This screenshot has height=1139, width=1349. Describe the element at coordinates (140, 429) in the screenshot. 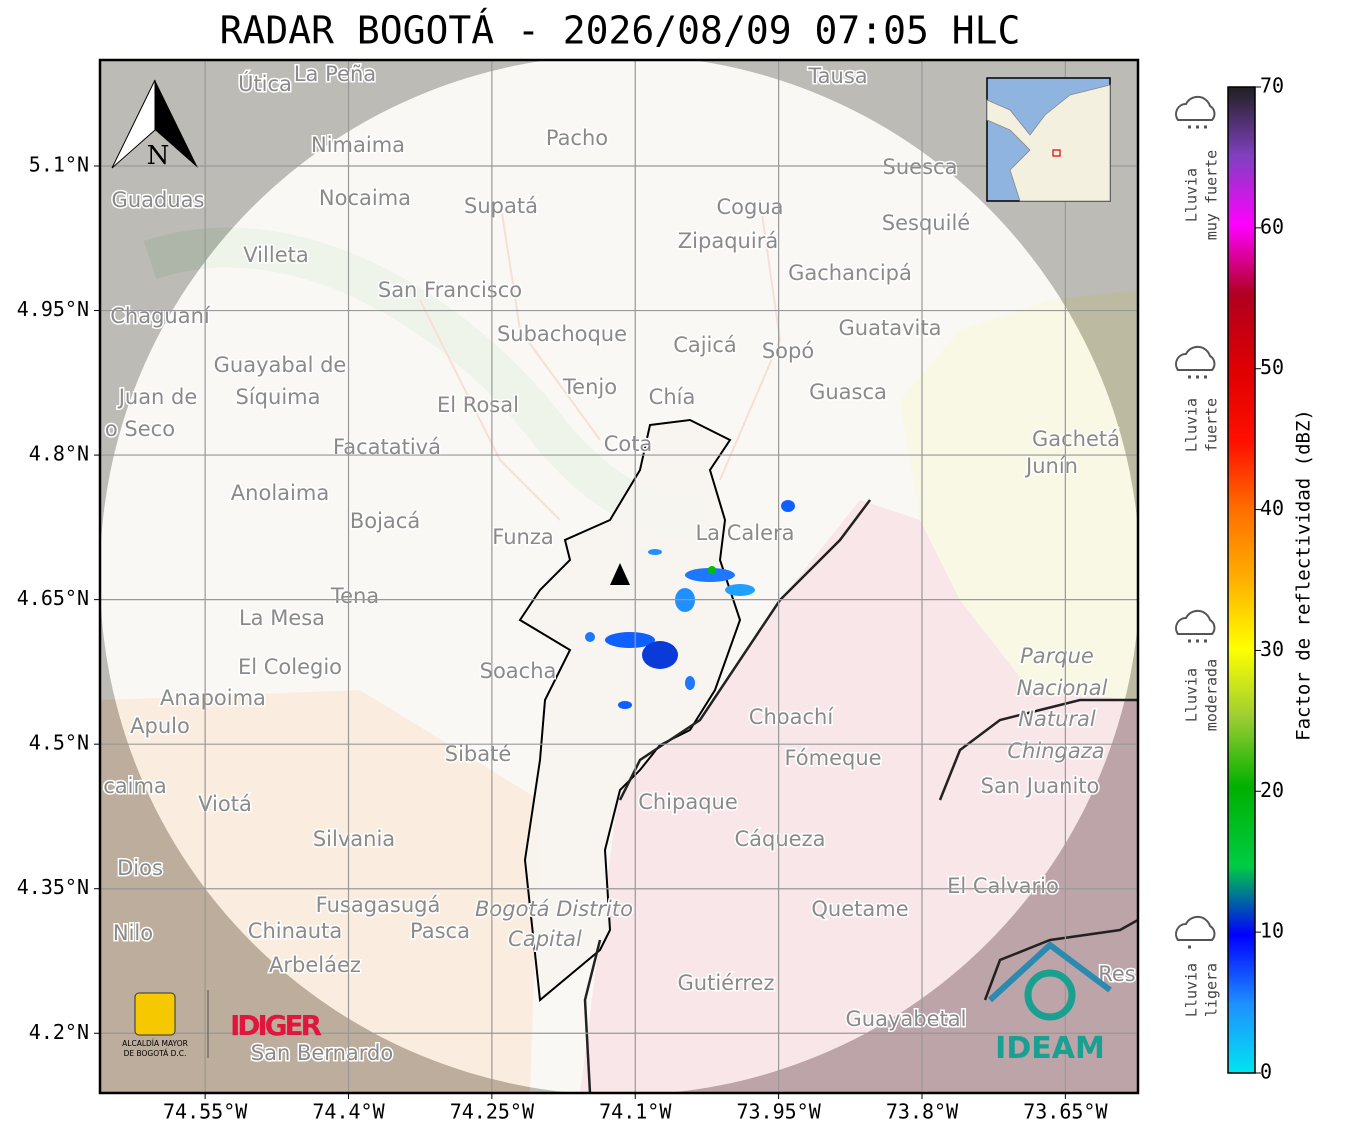

I see `place-label: o Seco` at that location.